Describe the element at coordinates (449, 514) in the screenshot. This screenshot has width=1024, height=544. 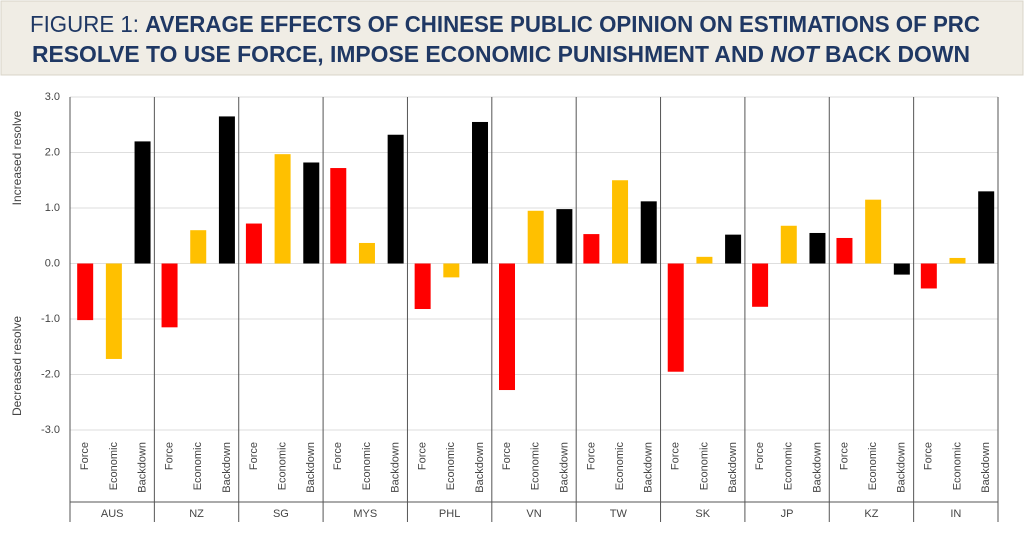
I see `x-tick-label: PHL` at that location.